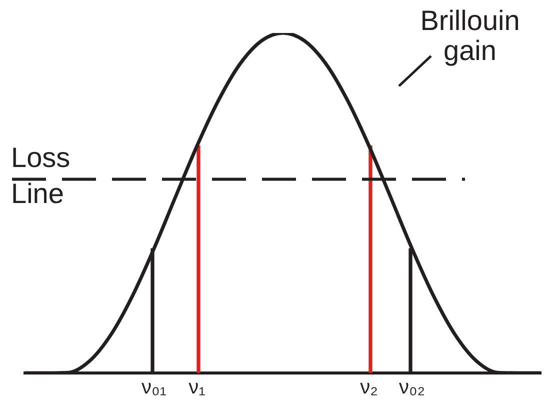 The image size is (549, 403). Describe the element at coordinates (154, 387) in the screenshot. I see `x-tick-label: ν₀₁` at that location.